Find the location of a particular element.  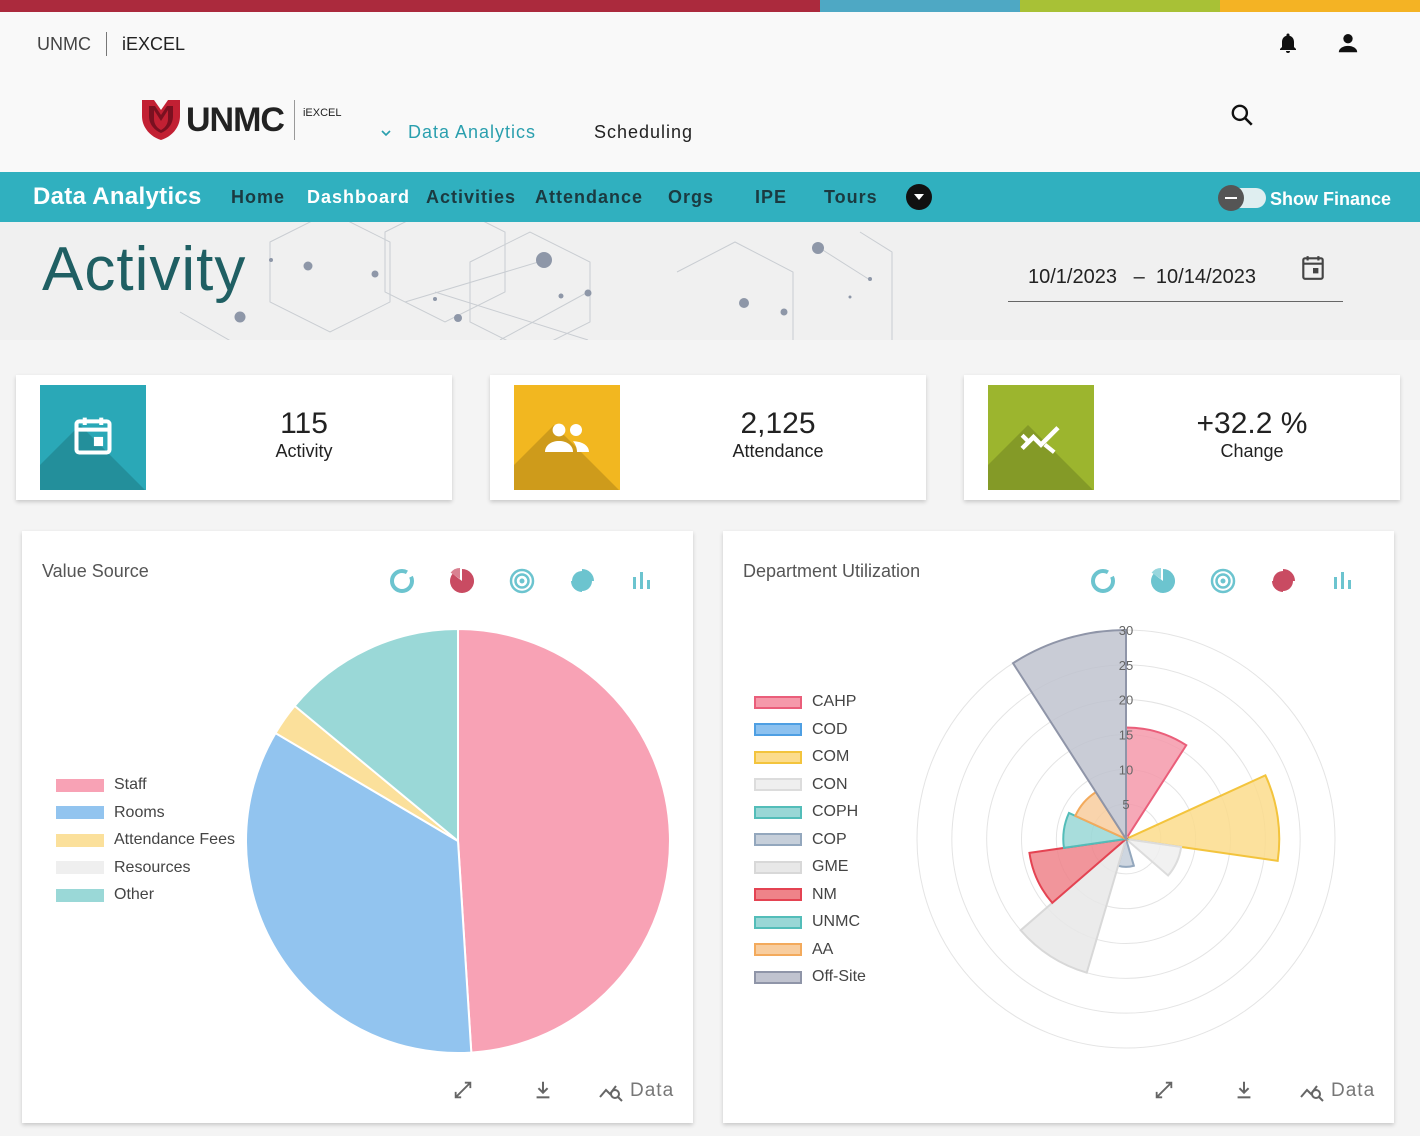

page-hero: Activity 10/1/2023 – 10/14/2023 is located at coordinates (710, 281).